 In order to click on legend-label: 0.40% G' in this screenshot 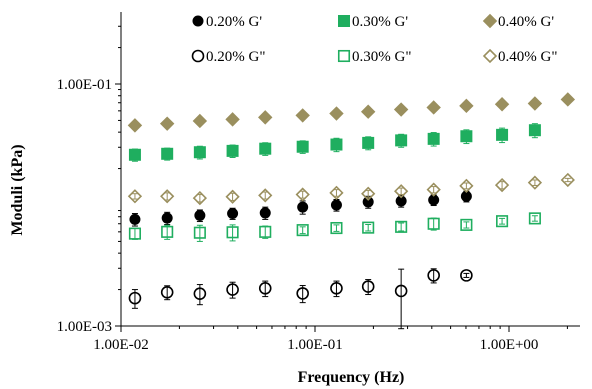, I will do `click(526, 22)`.